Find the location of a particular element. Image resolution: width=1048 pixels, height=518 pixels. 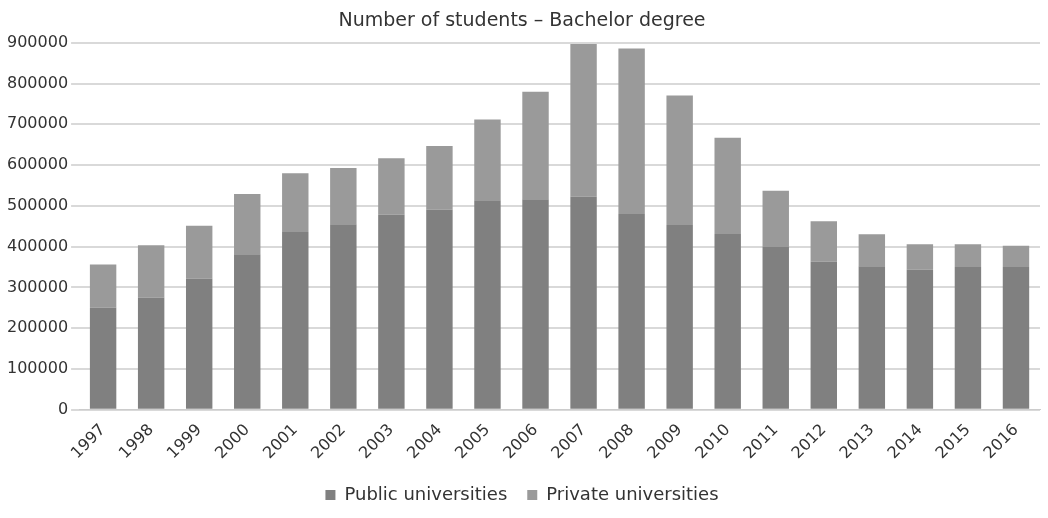

y-tick-label: 700000 is located at coordinates (38, 123).